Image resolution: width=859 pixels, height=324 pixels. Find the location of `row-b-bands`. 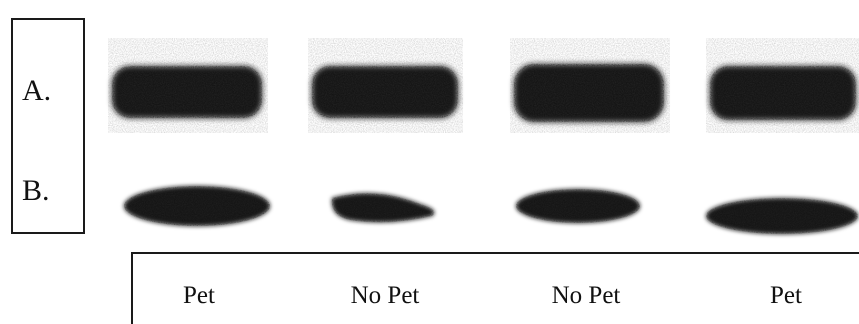

row-b-bands is located at coordinates (491, 210).